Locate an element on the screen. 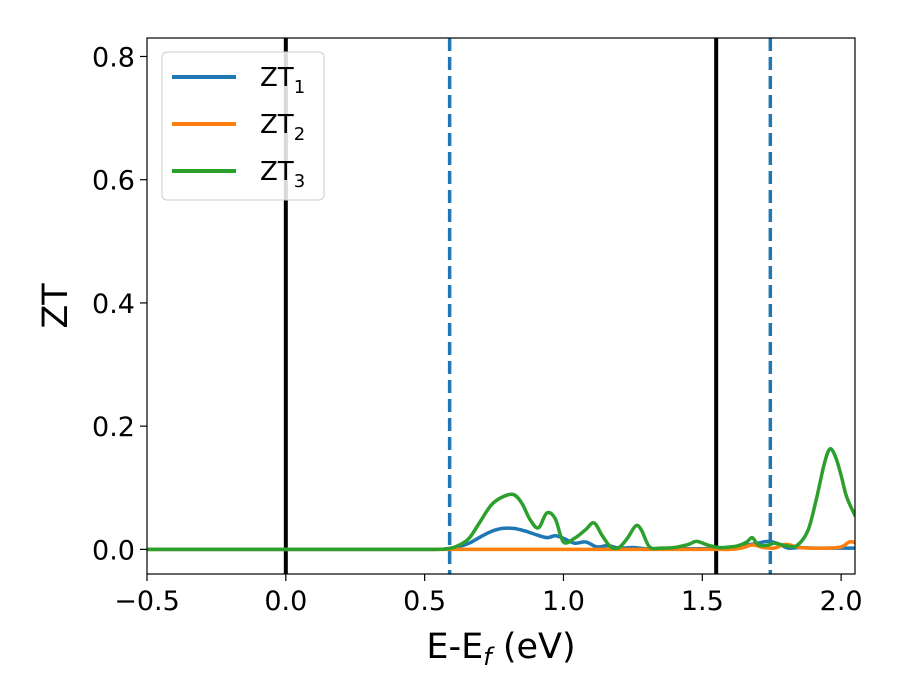 The height and width of the screenshot is (700, 900). x-axis-label-unit: (eV) is located at coordinates (534, 647).